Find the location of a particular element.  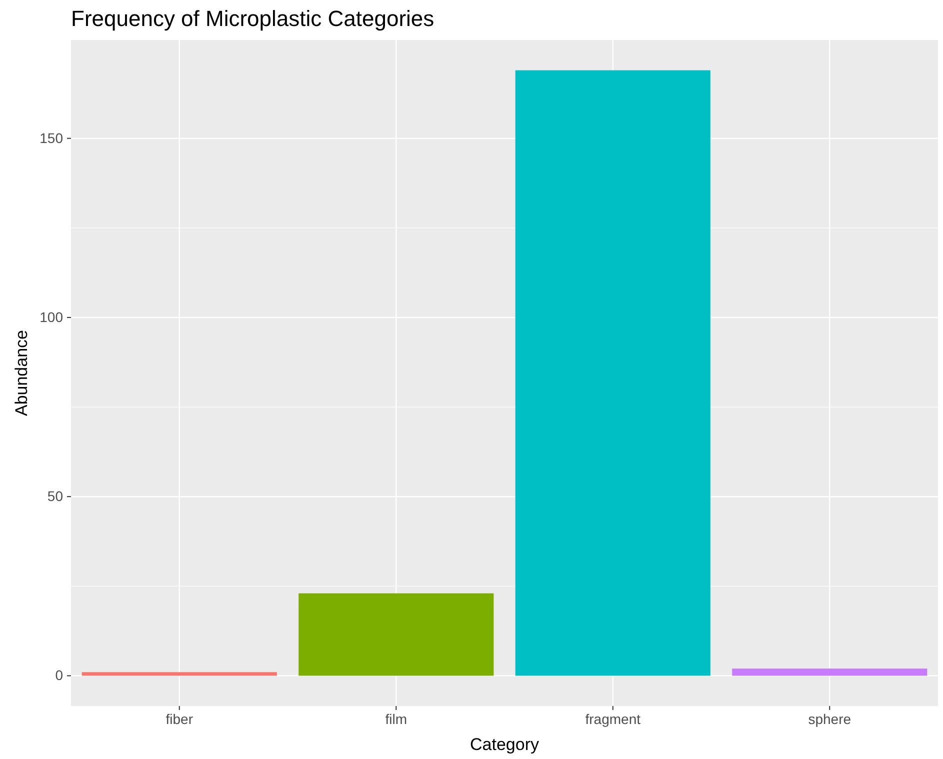

chart-title: Frequency of Microplastic Categories is located at coordinates (252, 18).